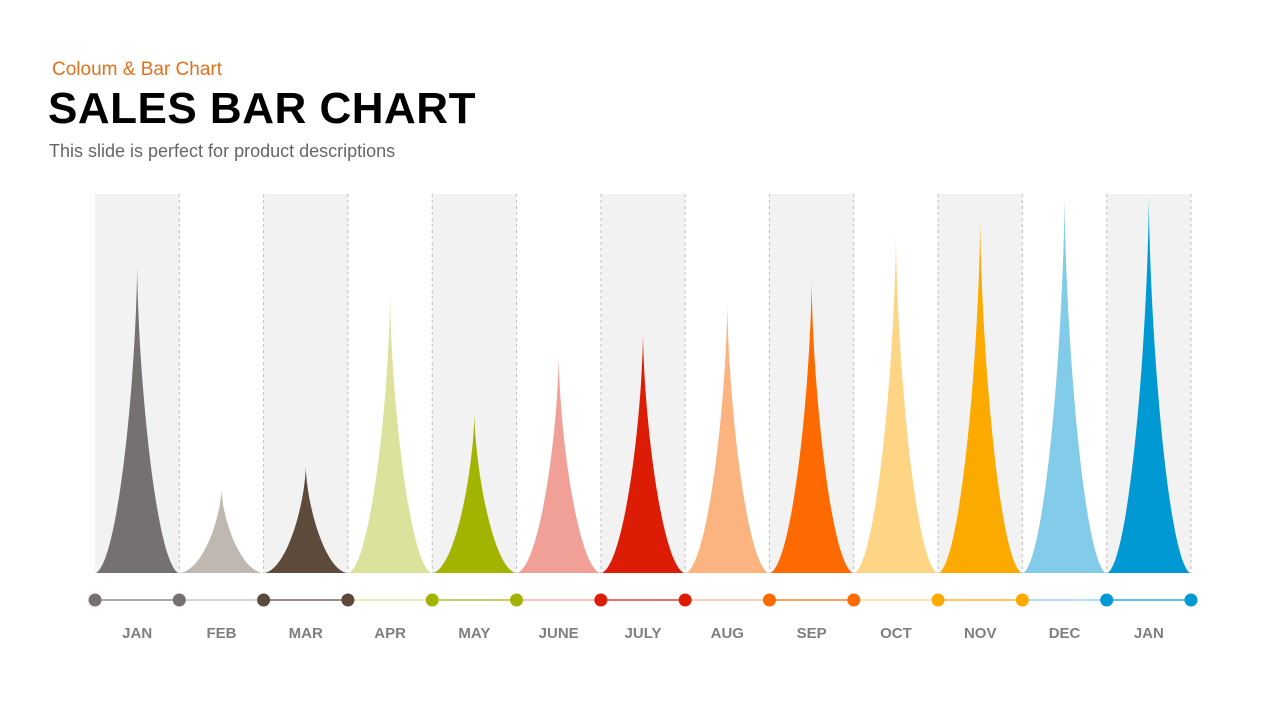  Describe the element at coordinates (812, 633) in the screenshot. I see `category-label: SEP` at that location.